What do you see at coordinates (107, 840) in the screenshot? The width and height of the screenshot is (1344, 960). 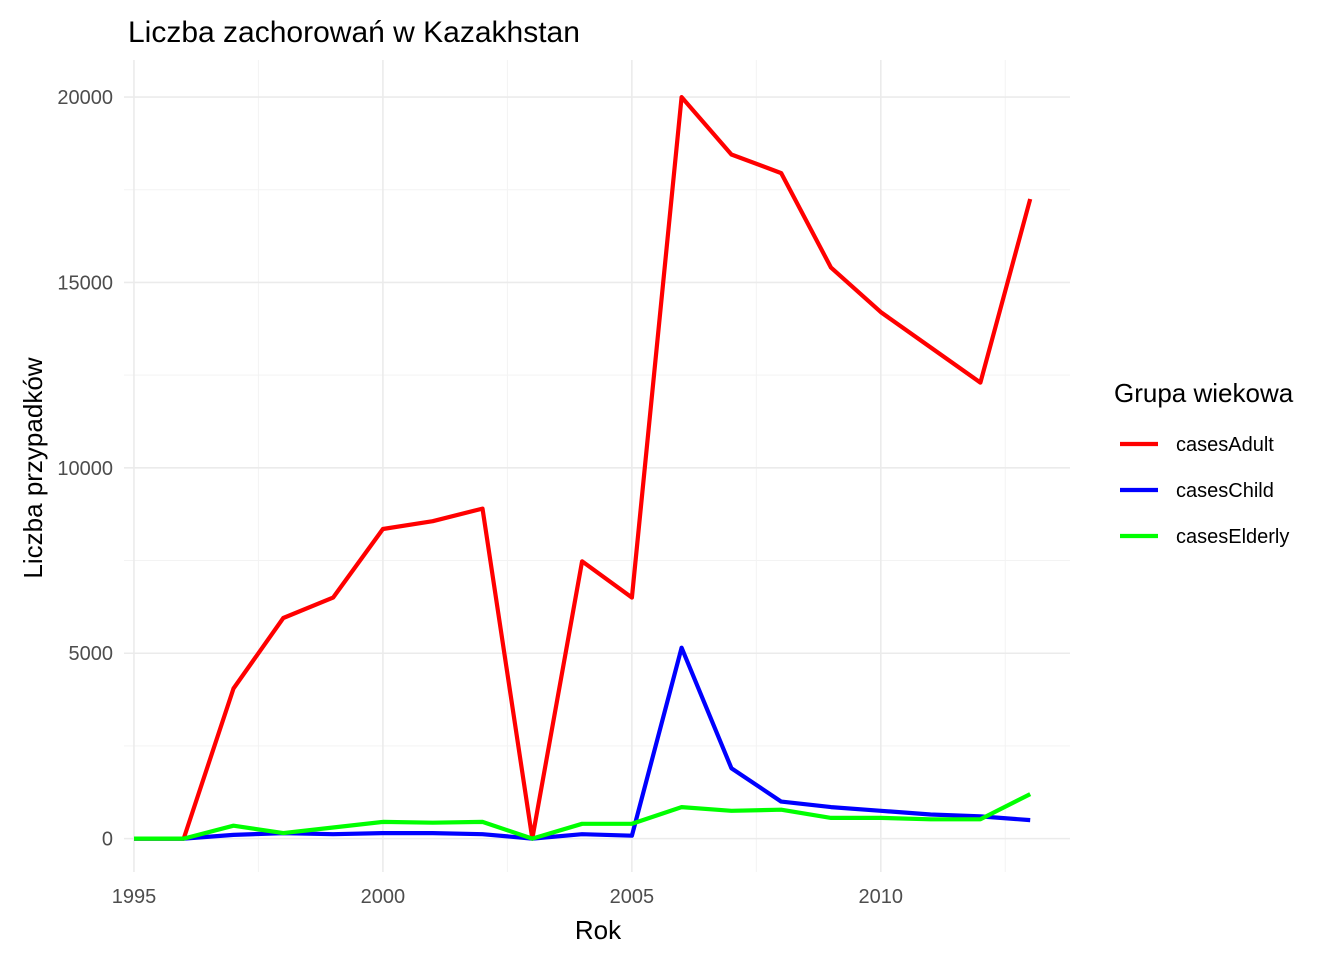 I see `y-tick-label: 0` at bounding box center [107, 840].